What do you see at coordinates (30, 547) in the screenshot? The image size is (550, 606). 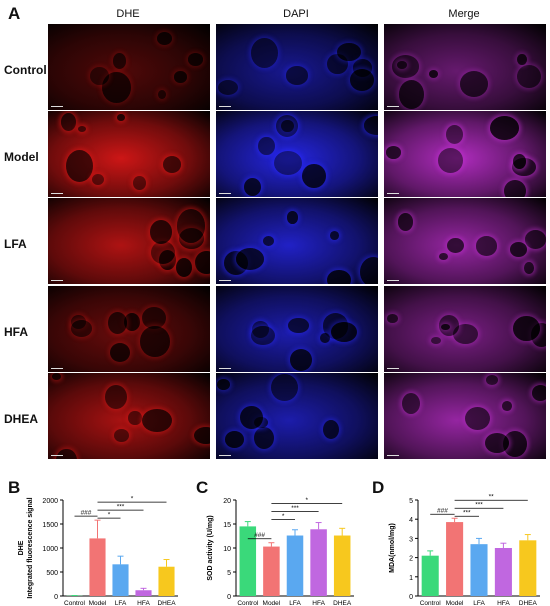 I see `y-axis-label-line2: Integrated fluorescence signal` at bounding box center [30, 547].